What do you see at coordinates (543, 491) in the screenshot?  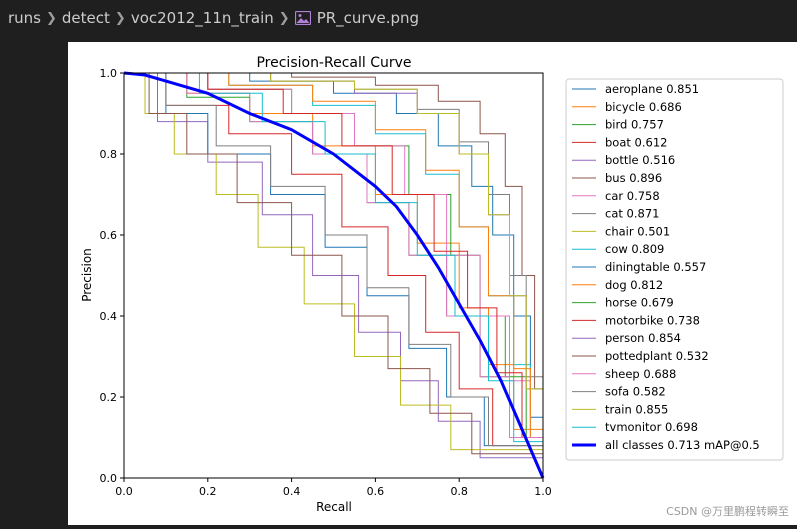 I see `x-tick-label: 1.0` at bounding box center [543, 491].